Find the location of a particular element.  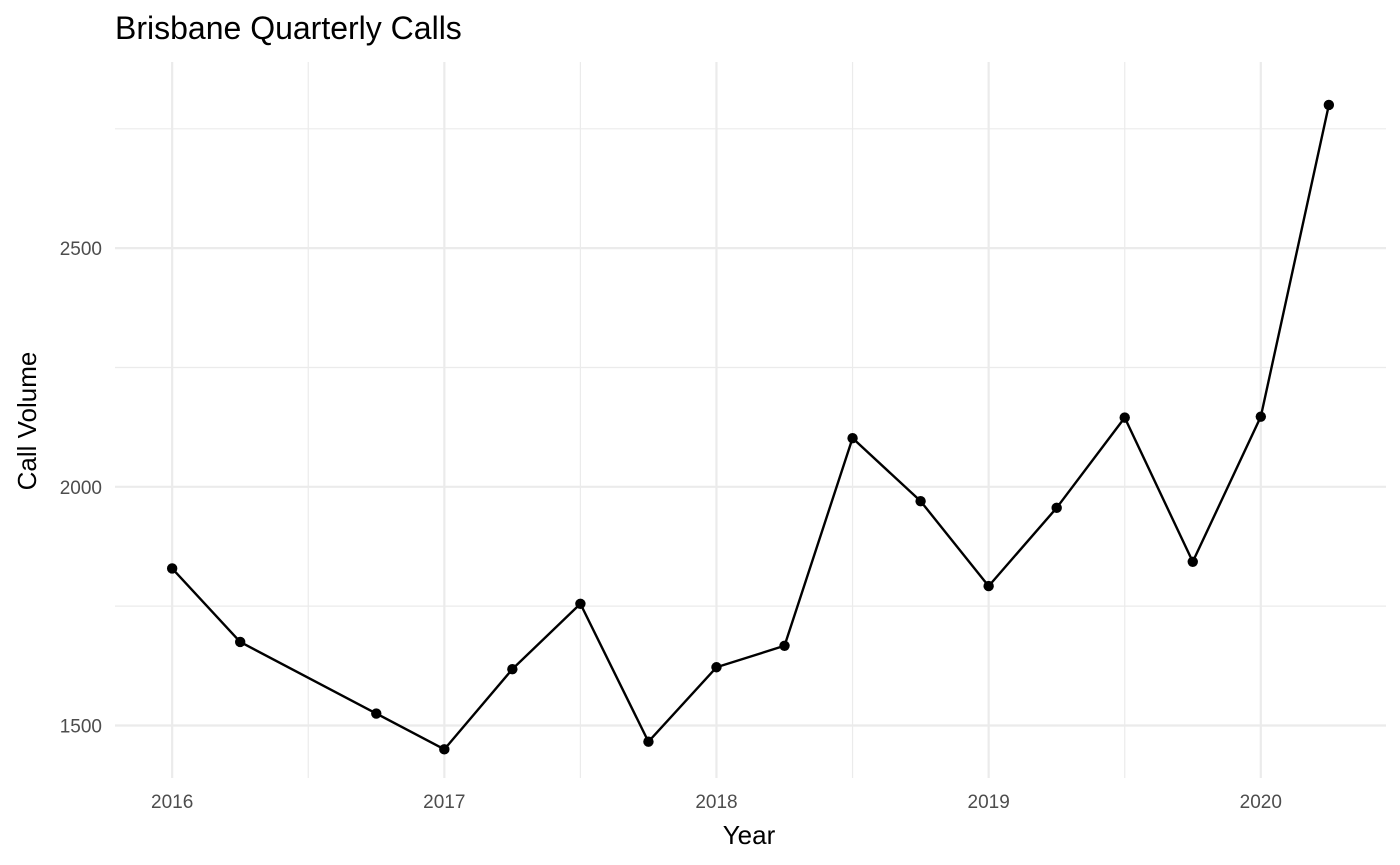

y-tick-label: 2000 is located at coordinates (81, 488).